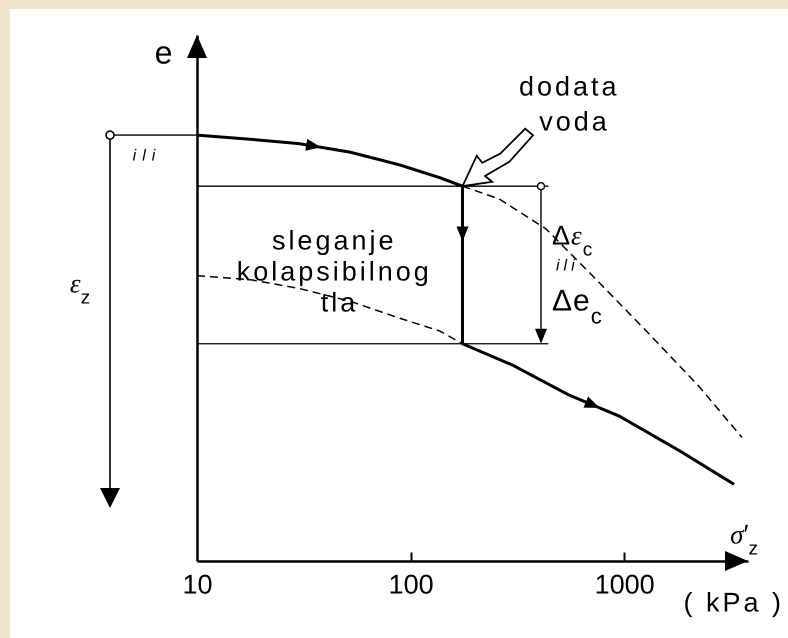 The height and width of the screenshot is (638, 788). What do you see at coordinates (624, 585) in the screenshot?
I see `x-tick-label: 1000` at bounding box center [624, 585].